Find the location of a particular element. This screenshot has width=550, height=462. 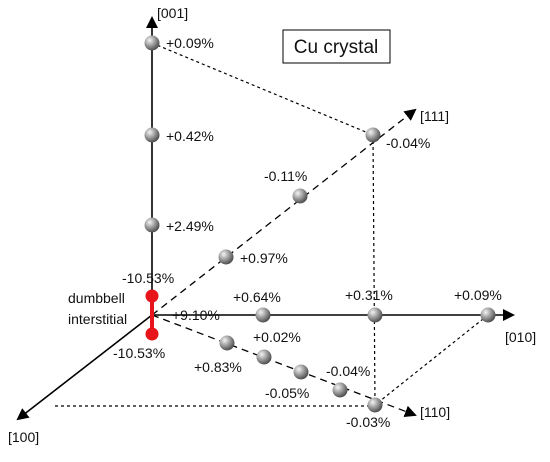

dumbbell-label-line1: dumbbell is located at coordinates (96, 298).